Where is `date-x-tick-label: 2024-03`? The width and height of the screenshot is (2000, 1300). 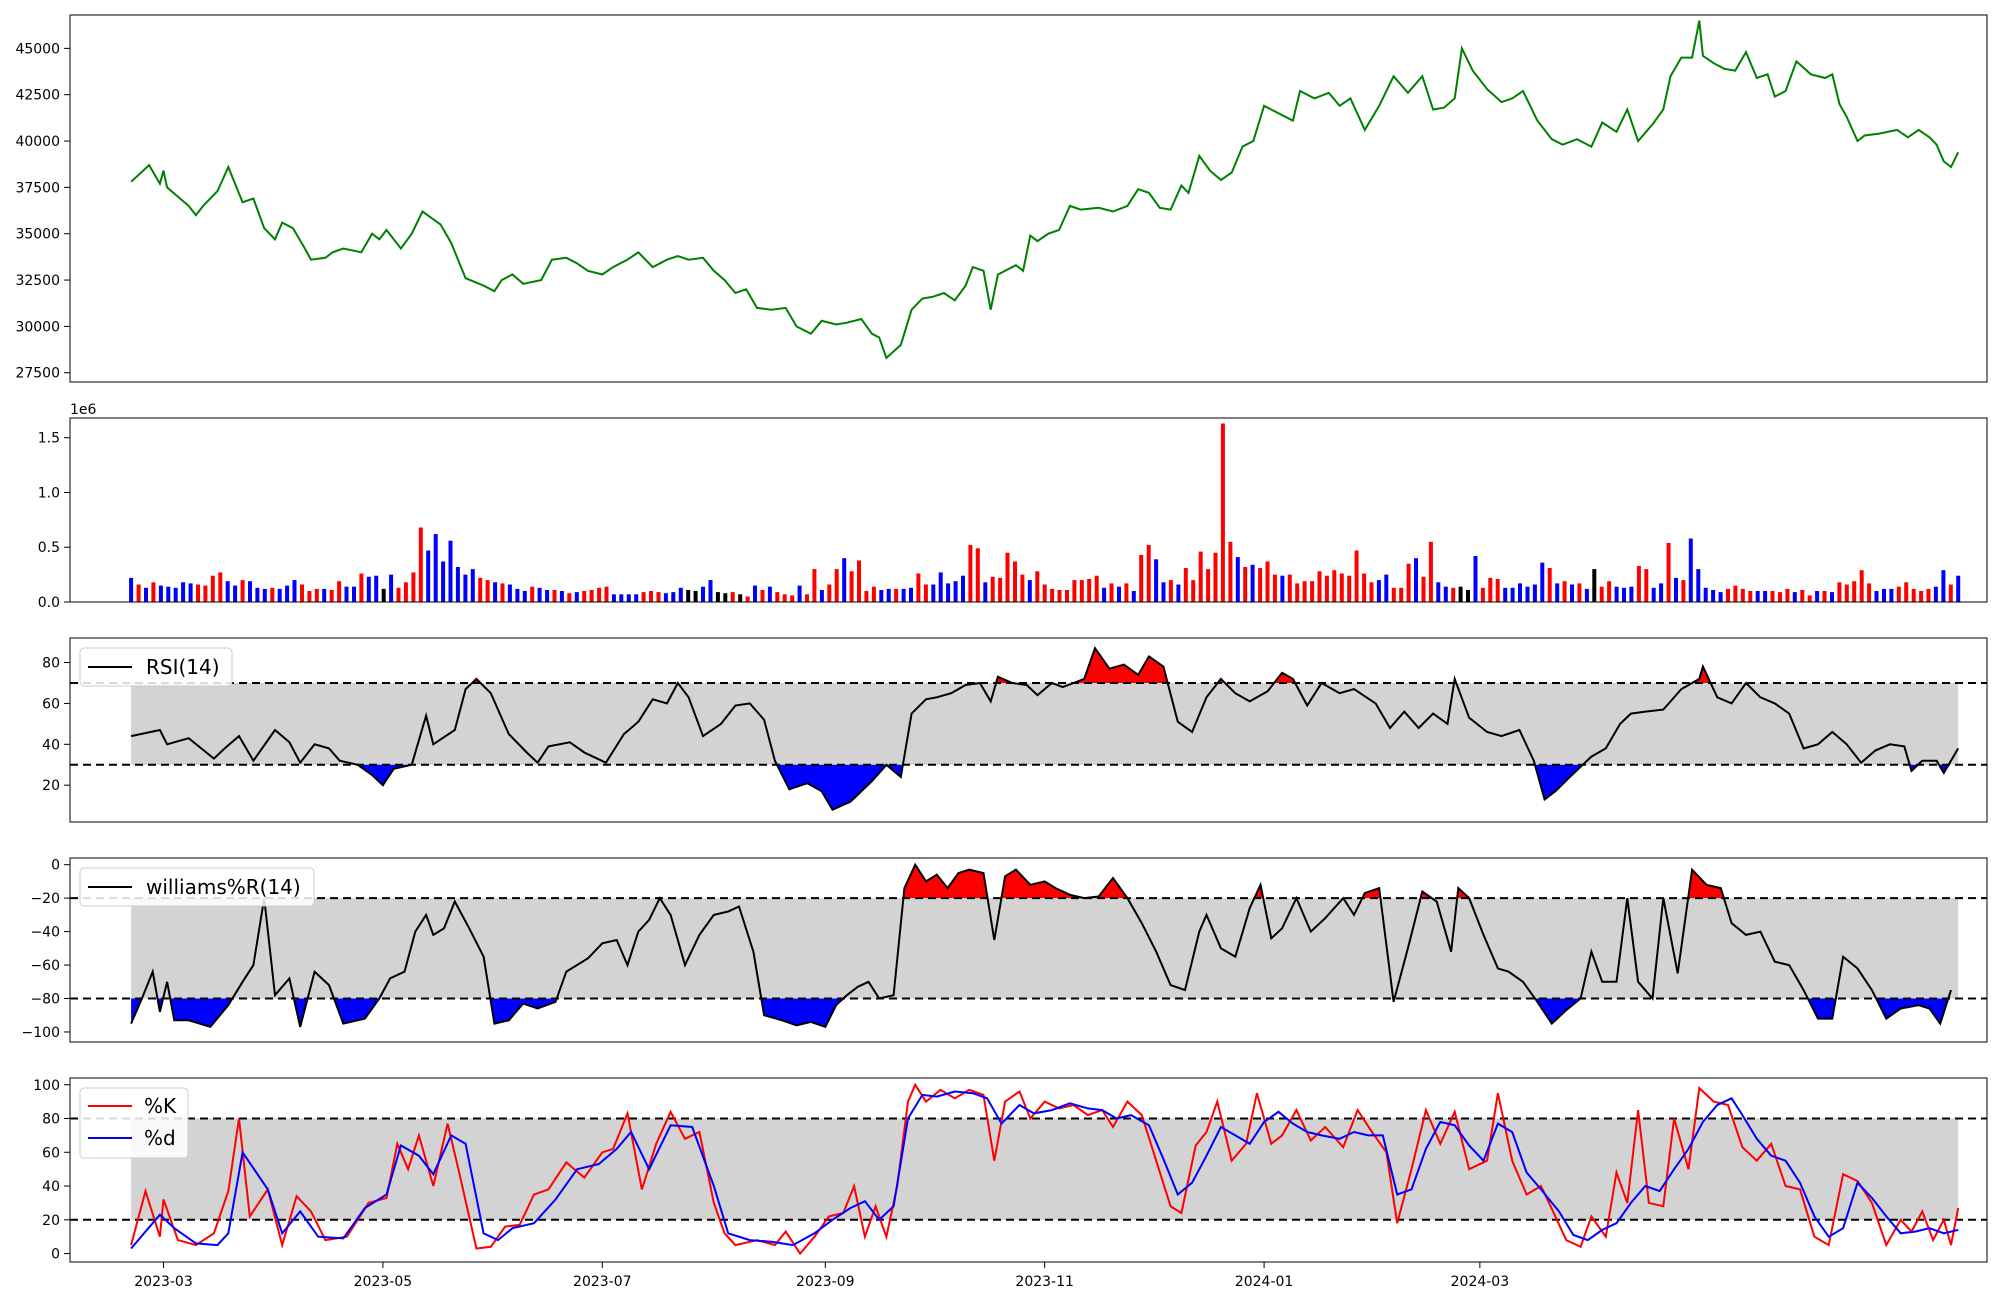 date-x-tick-label: 2024-03 is located at coordinates (1480, 1282).